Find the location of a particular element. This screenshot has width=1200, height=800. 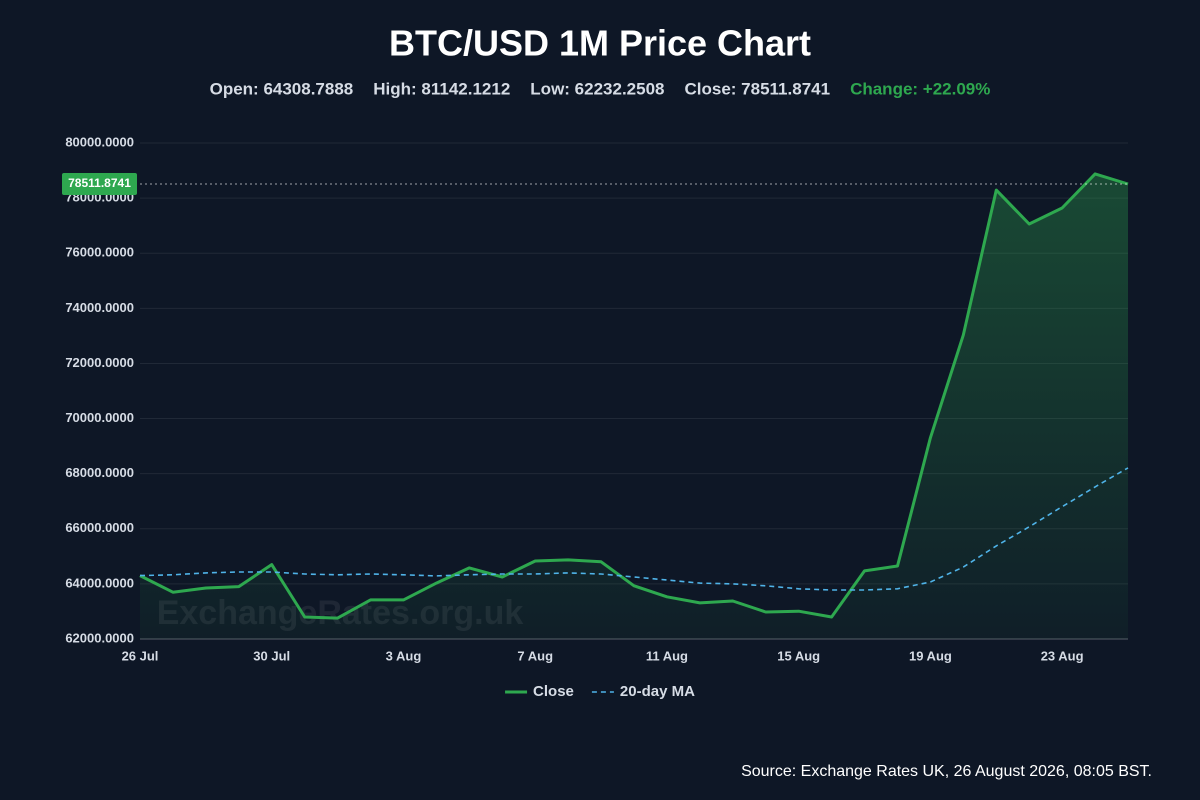

stat: High: 81142.1212 is located at coordinates (441, 88).